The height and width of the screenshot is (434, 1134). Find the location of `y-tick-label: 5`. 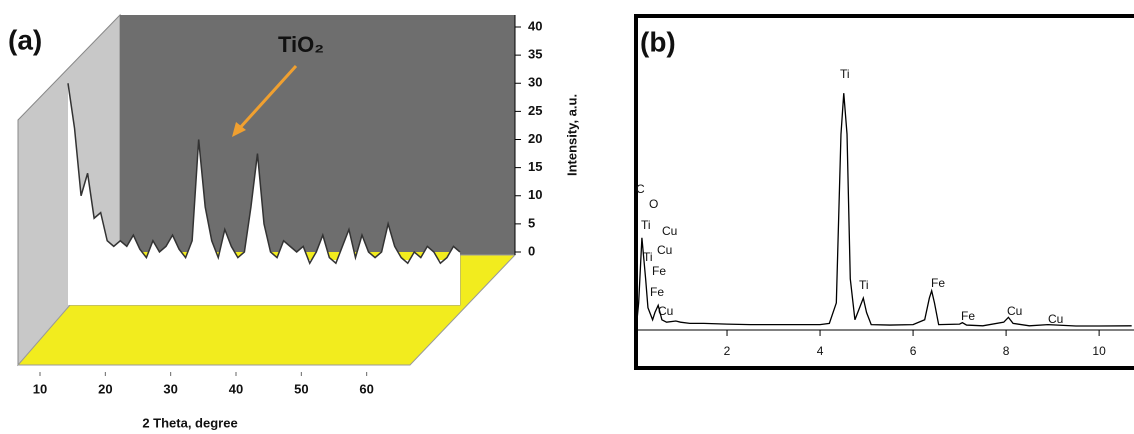

y-tick-label: 5 is located at coordinates (531, 222).